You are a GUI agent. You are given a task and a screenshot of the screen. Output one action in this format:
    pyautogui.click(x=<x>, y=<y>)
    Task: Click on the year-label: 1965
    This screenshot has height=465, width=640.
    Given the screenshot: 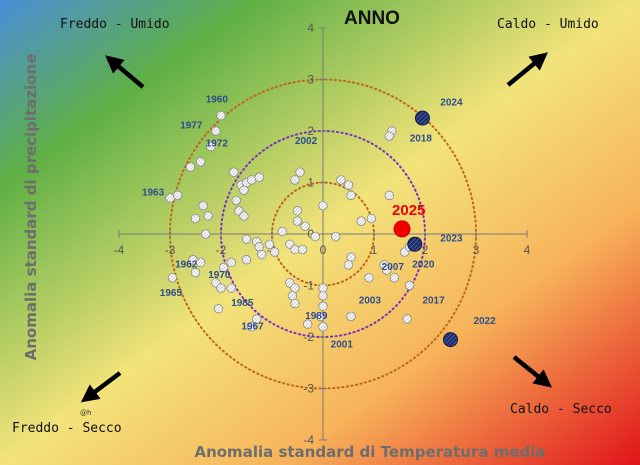 What is the action you would take?
    pyautogui.click(x=171, y=293)
    